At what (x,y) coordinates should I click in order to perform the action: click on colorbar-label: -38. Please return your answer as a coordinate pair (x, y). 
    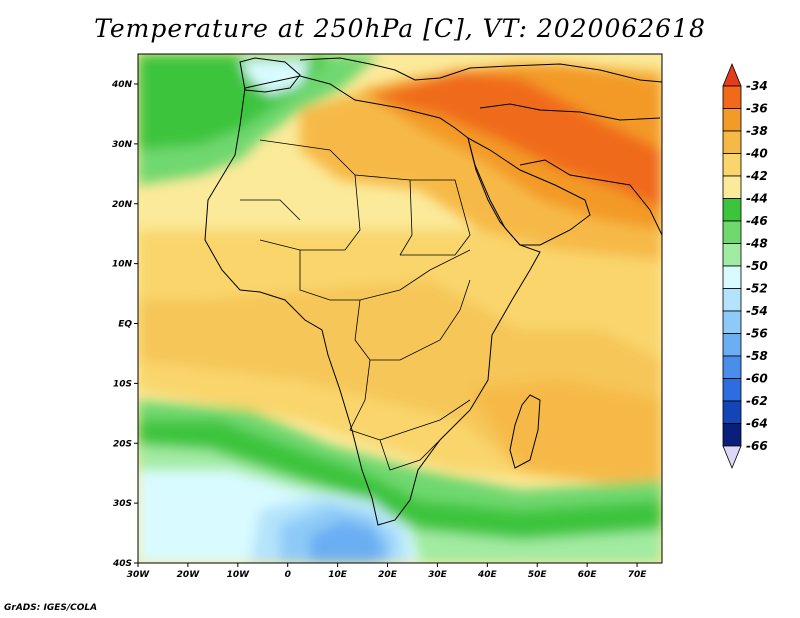
    Looking at the image, I should click on (757, 131).